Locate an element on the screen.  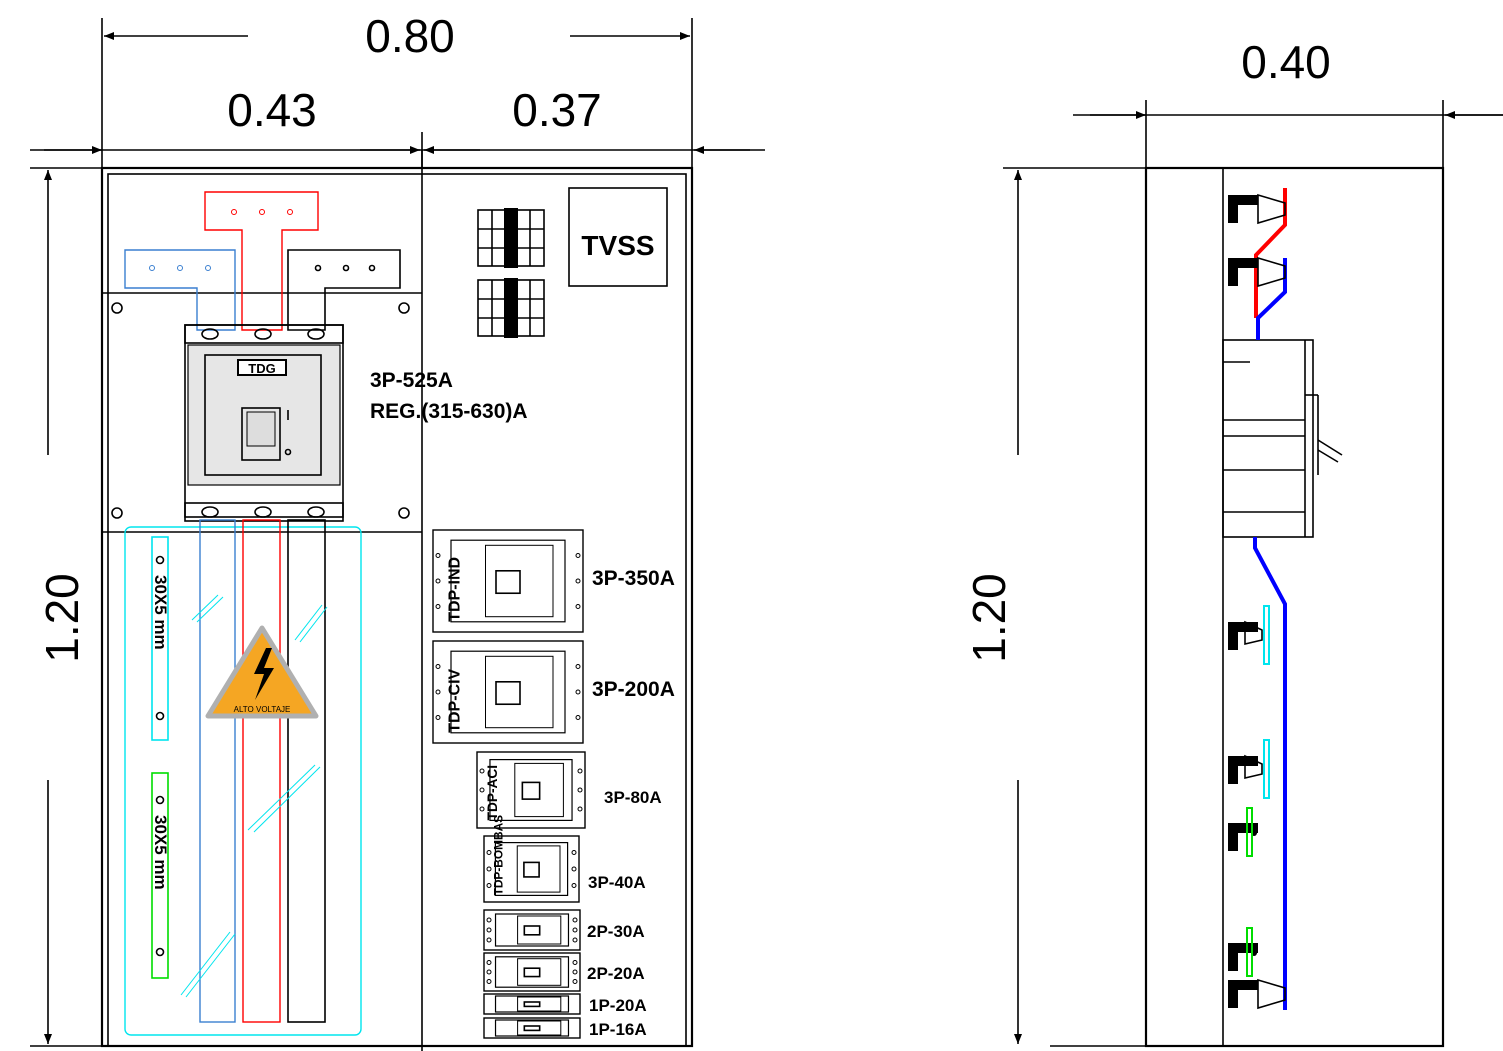
branch-breaker: 2P-30A is located at coordinates (564, 930).